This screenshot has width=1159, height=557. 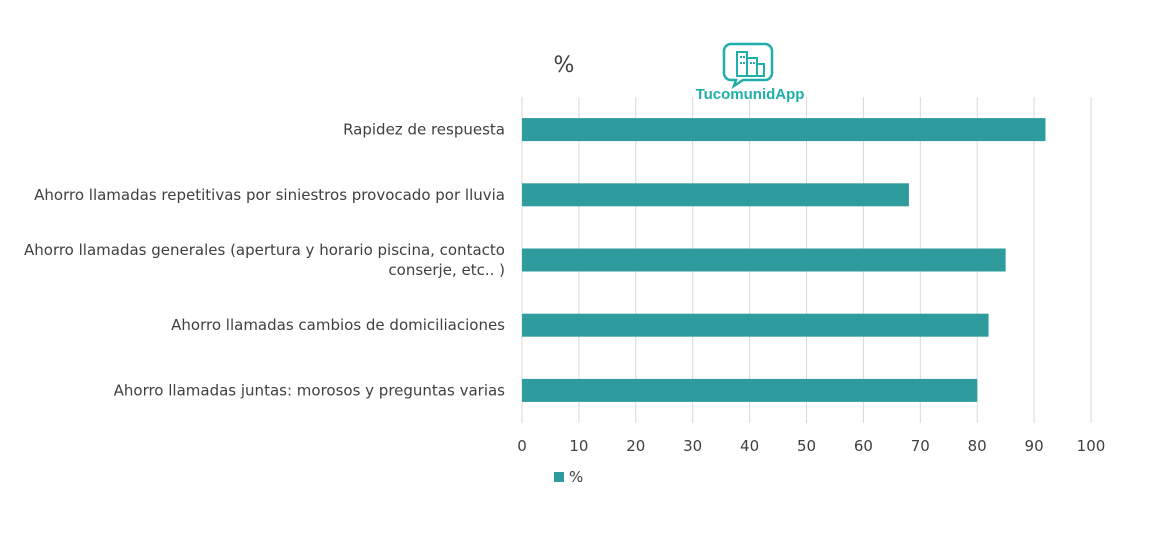 What do you see at coordinates (1091, 446) in the screenshot?
I see `x-tick-label: 100` at bounding box center [1091, 446].